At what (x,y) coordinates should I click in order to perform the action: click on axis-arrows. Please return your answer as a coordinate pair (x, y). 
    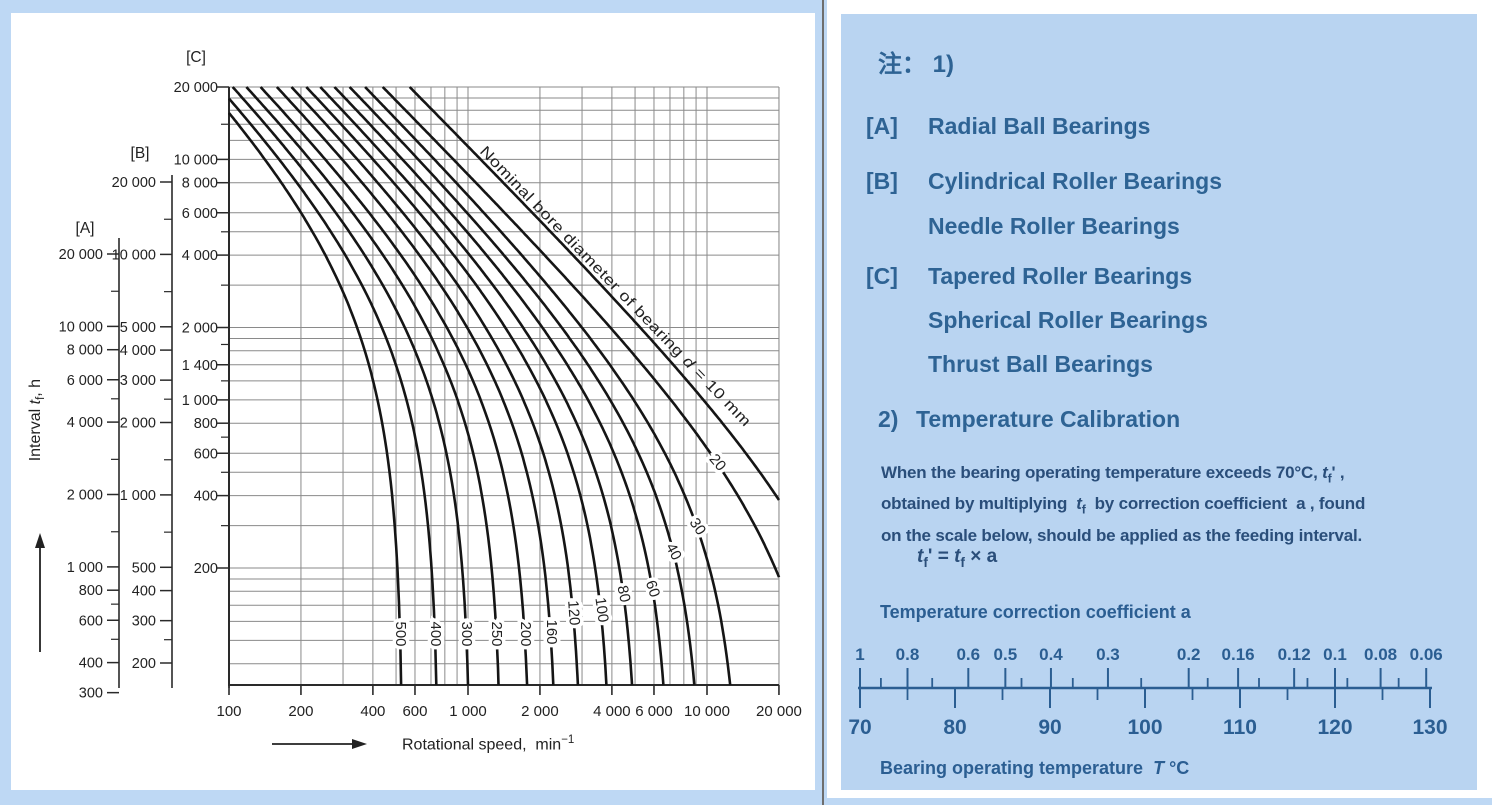
    Looking at the image, I should click on (201, 641).